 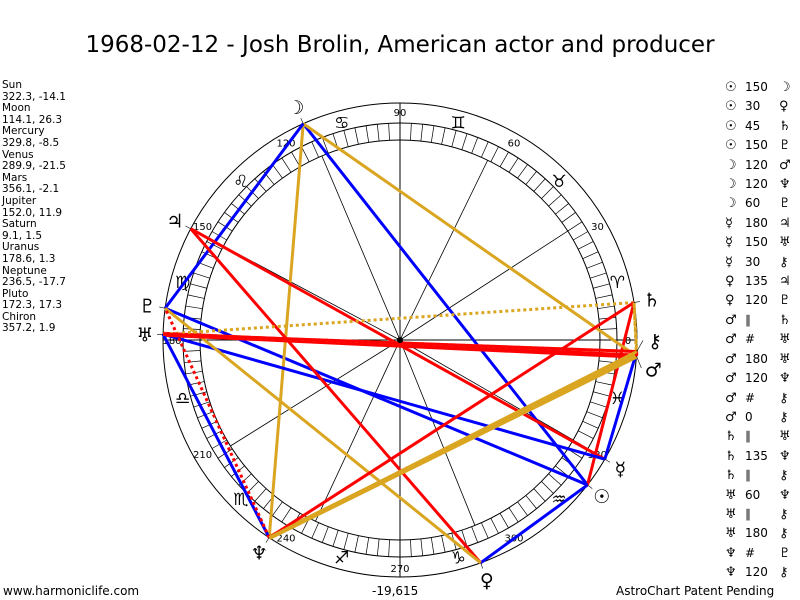 What do you see at coordinates (607, 460) in the screenshot?
I see `planet-mercury-leader-line` at bounding box center [607, 460].